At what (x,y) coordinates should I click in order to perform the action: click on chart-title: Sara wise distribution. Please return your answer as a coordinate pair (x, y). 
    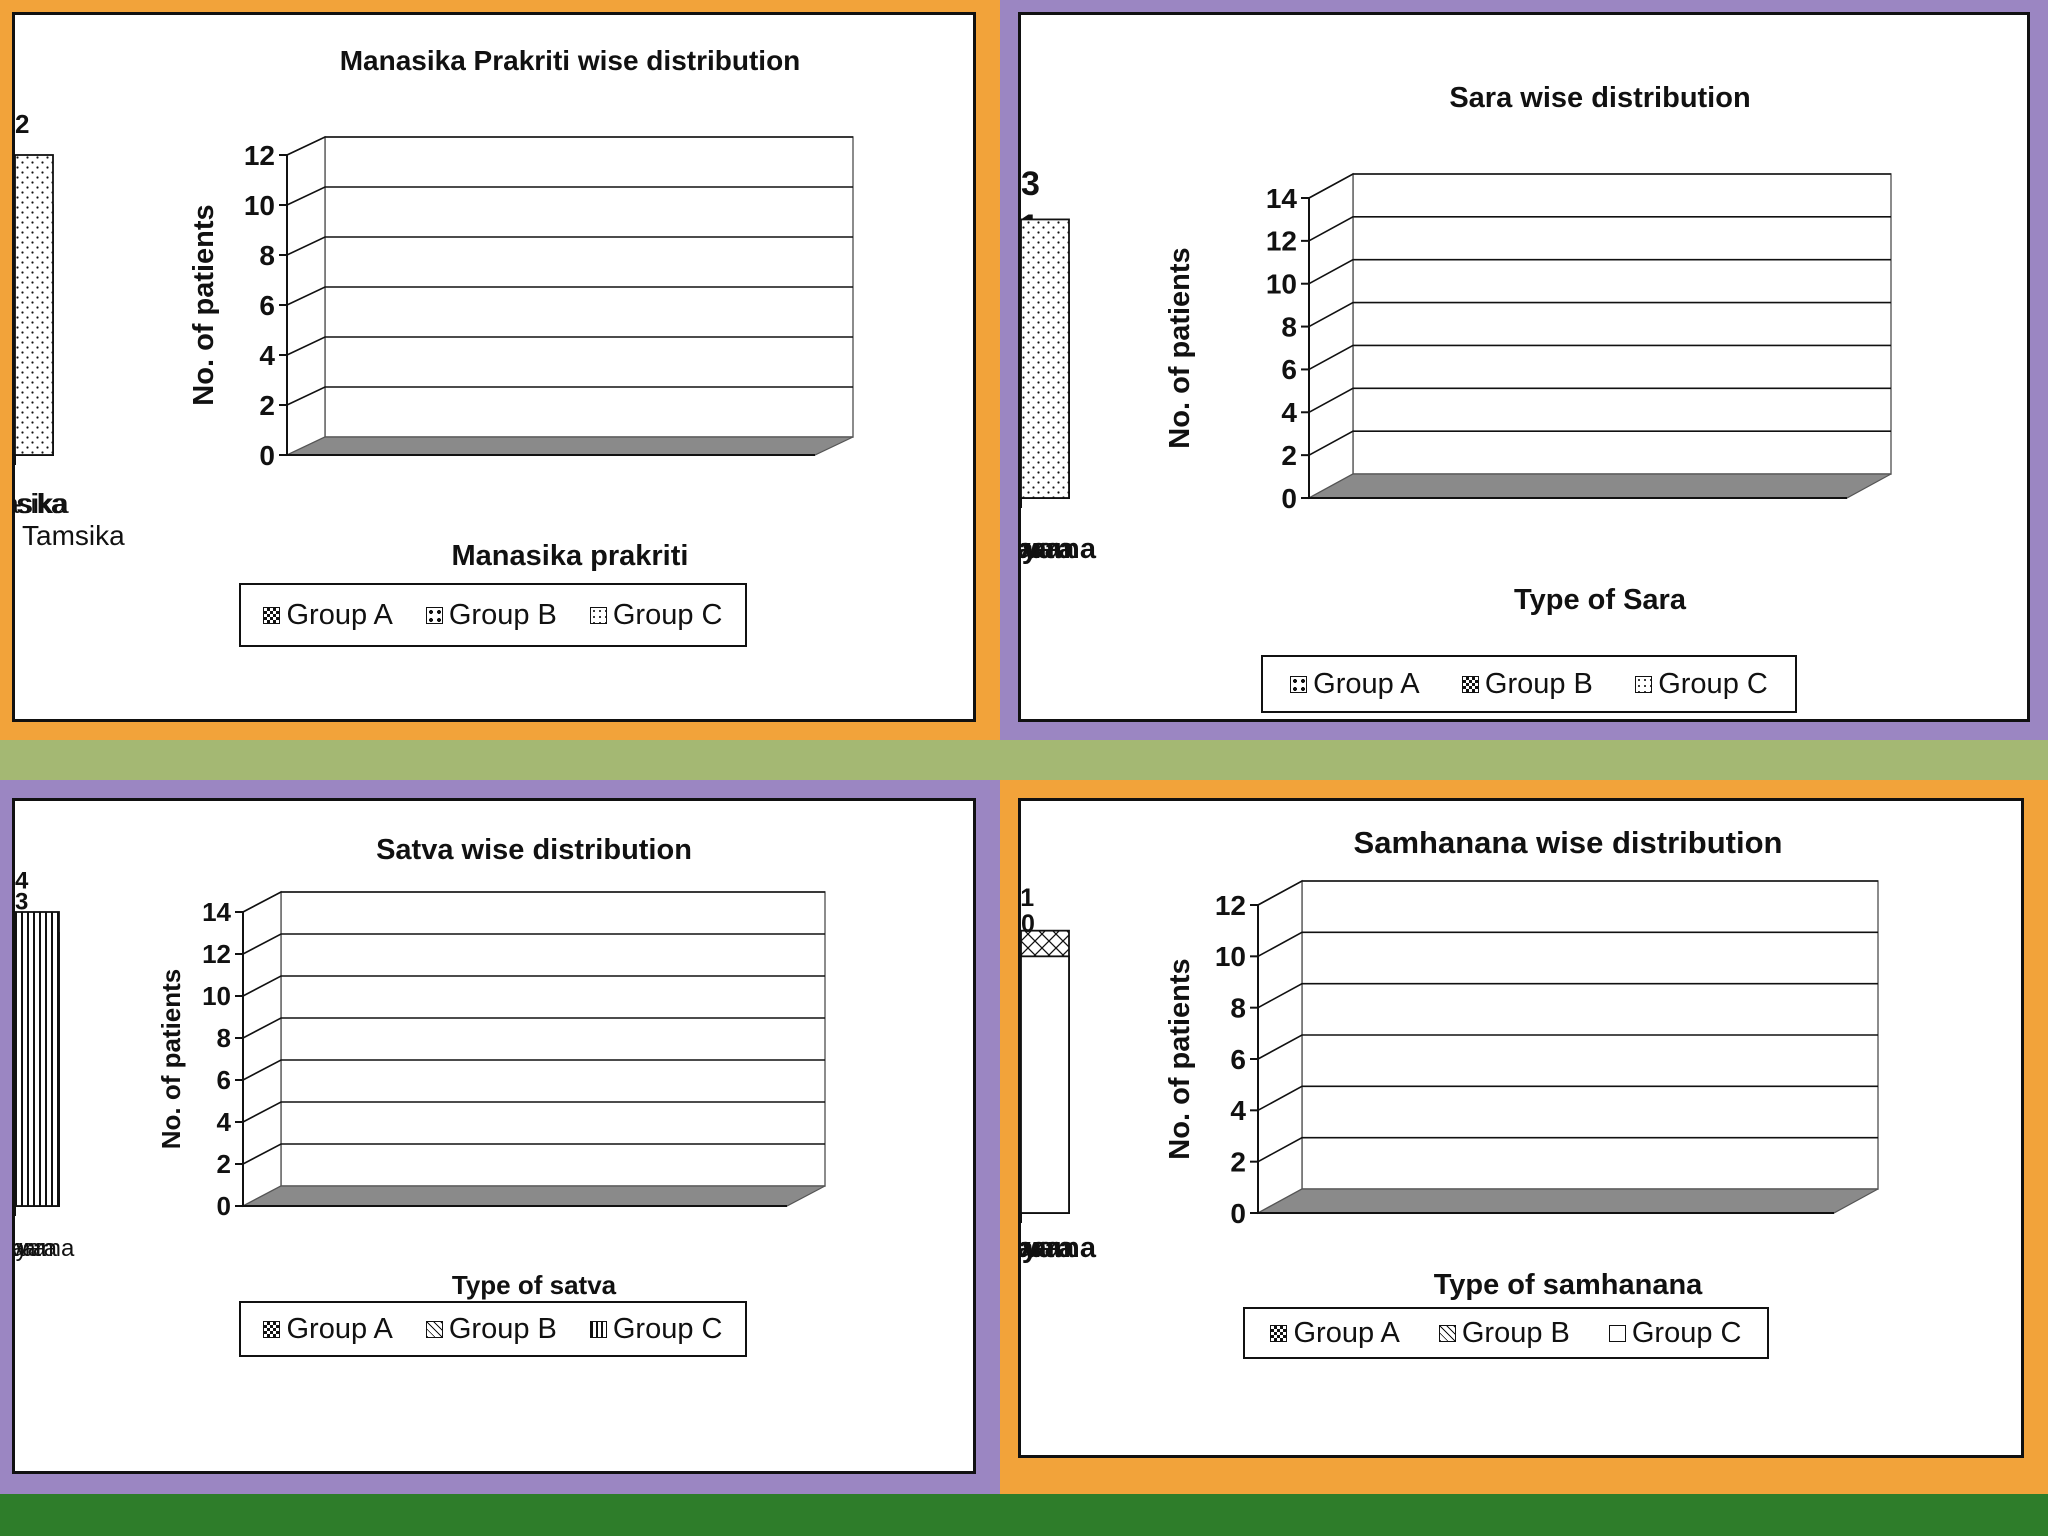
    Looking at the image, I should click on (1599, 98).